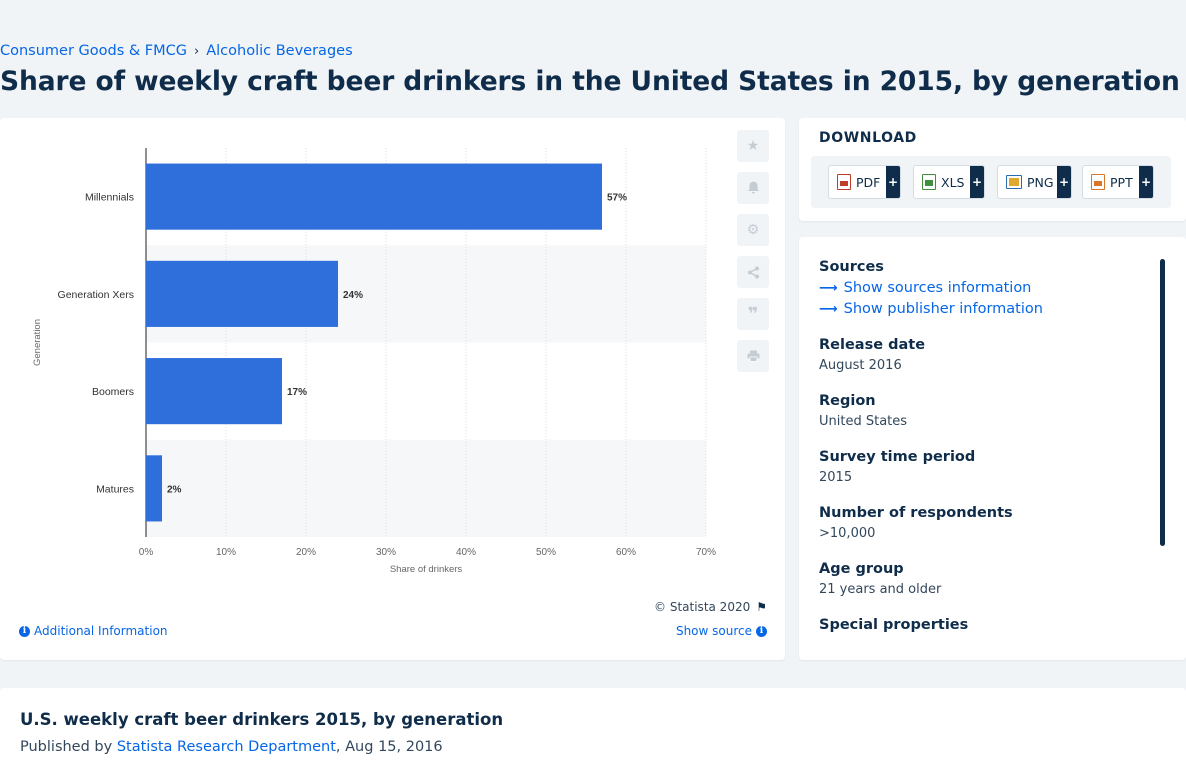 The image size is (1186, 760). I want to click on age-group-value: 21 years and older, so click(880, 589).